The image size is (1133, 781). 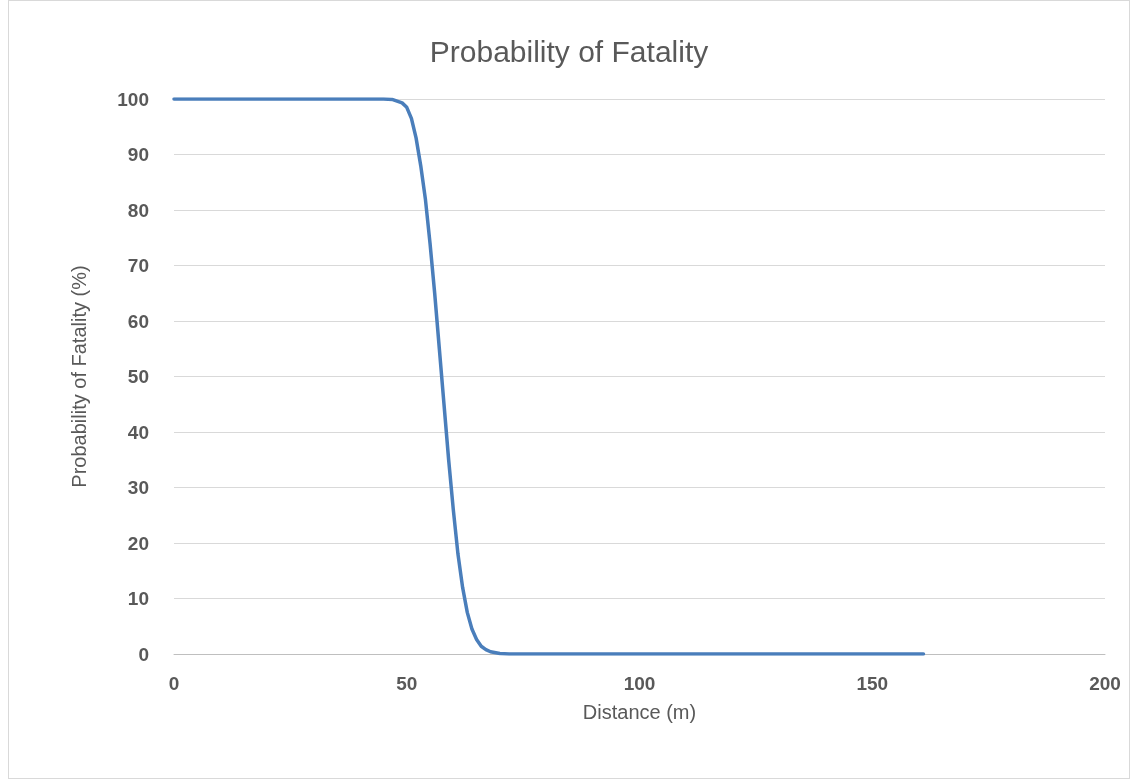 What do you see at coordinates (138, 432) in the screenshot?
I see `y-tick-label: 40` at bounding box center [138, 432].